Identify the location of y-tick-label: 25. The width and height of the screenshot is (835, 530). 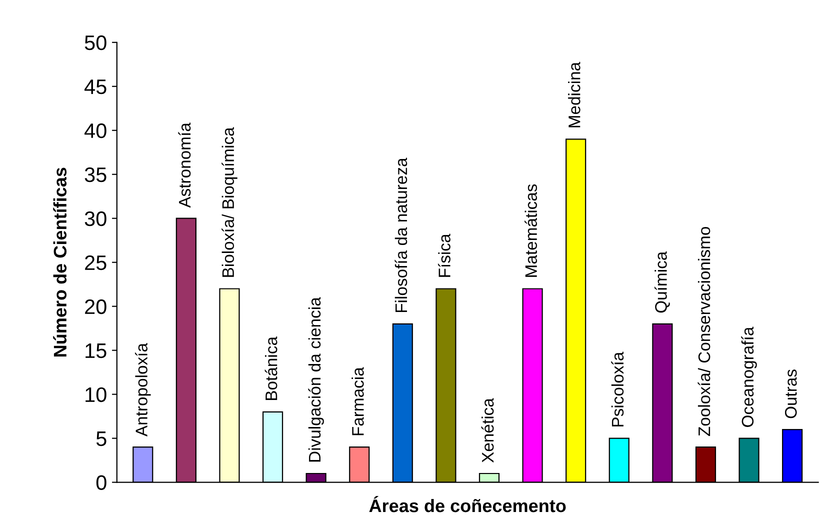
(95, 262).